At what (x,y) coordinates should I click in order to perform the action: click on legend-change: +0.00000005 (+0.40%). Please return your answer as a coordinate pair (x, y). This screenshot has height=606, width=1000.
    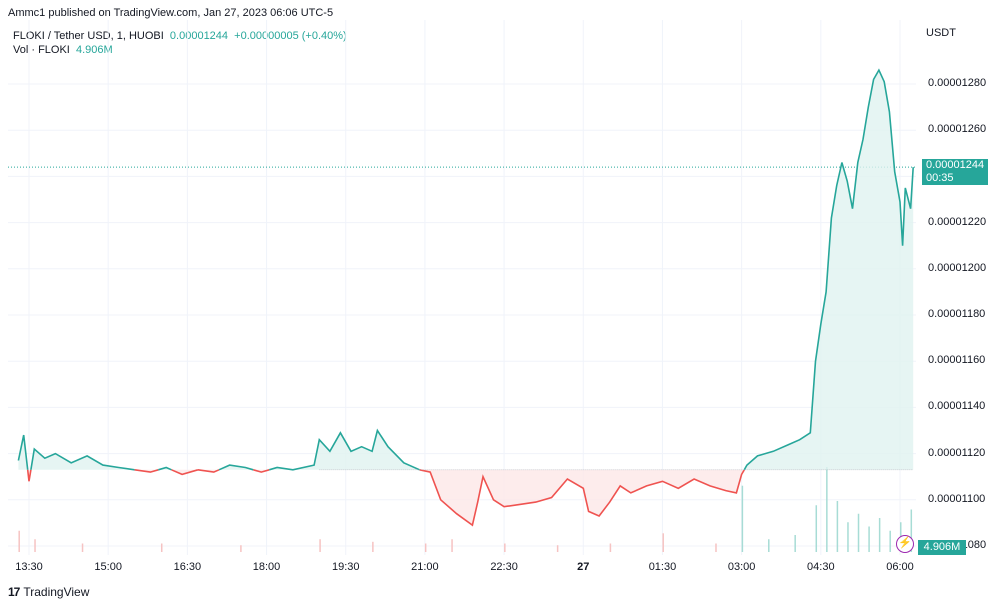
    Looking at the image, I should click on (290, 36).